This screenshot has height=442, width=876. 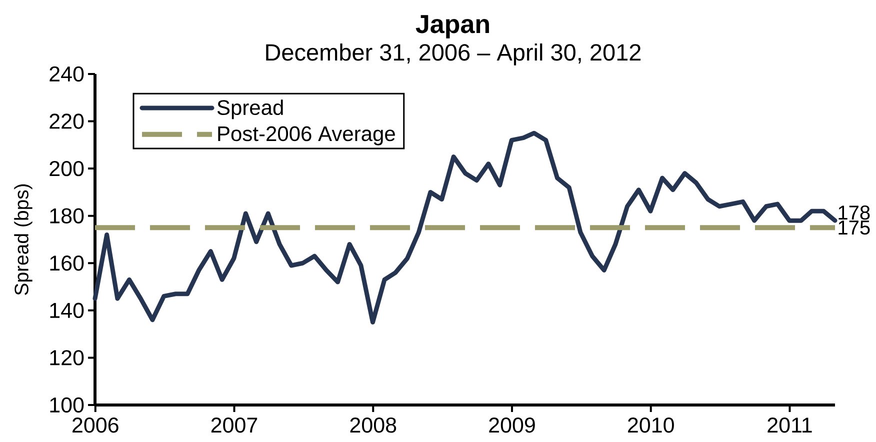 What do you see at coordinates (67, 310) in the screenshot?
I see `y-tick-label: 140` at bounding box center [67, 310].